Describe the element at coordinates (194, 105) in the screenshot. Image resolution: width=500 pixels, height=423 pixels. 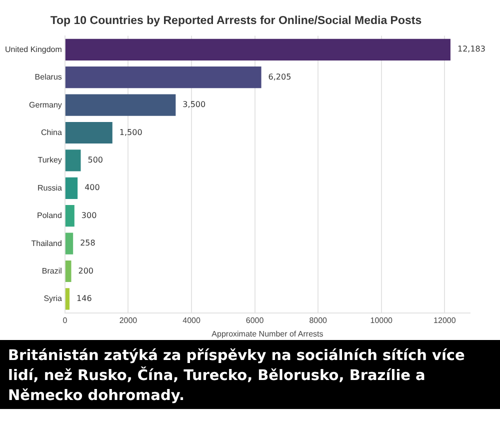
I see `data-label: 3,500` at that location.